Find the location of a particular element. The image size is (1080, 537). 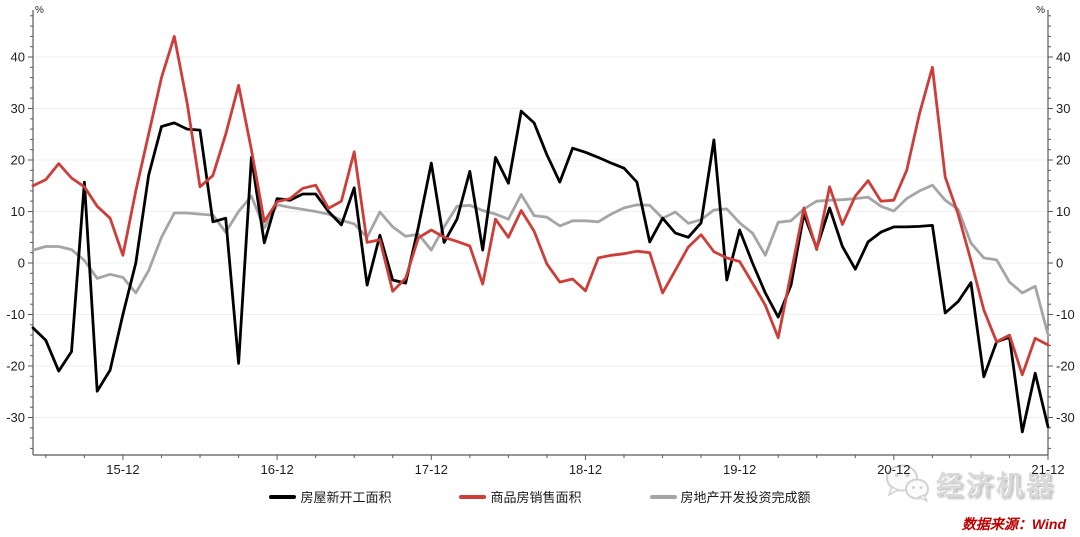

svg-text: 21-12 is located at coordinates (1047, 469).